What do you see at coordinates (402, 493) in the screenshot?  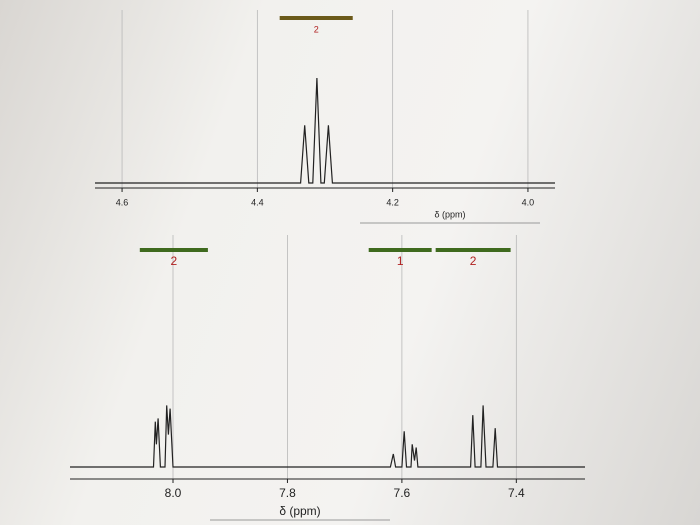 I see `x-tick-label: 7.6` at bounding box center [402, 493].